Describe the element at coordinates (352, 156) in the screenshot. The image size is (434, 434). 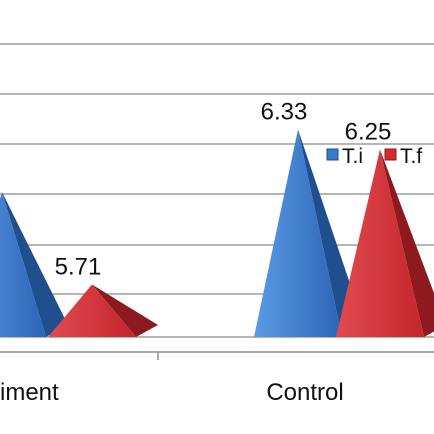
I see `legend-label-ti: T.i` at that location.